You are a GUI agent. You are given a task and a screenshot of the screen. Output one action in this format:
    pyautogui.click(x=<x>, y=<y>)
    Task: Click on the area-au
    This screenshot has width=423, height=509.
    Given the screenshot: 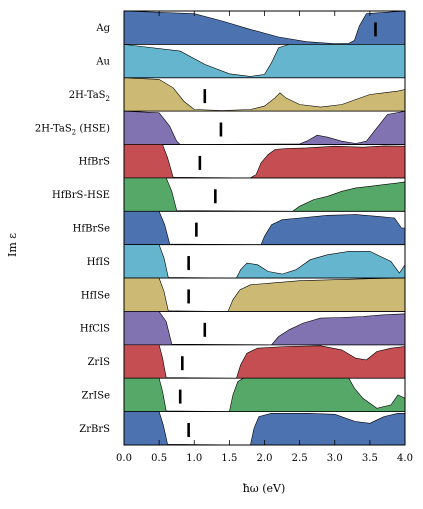 What is the action you would take?
    pyautogui.click(x=264, y=61)
    